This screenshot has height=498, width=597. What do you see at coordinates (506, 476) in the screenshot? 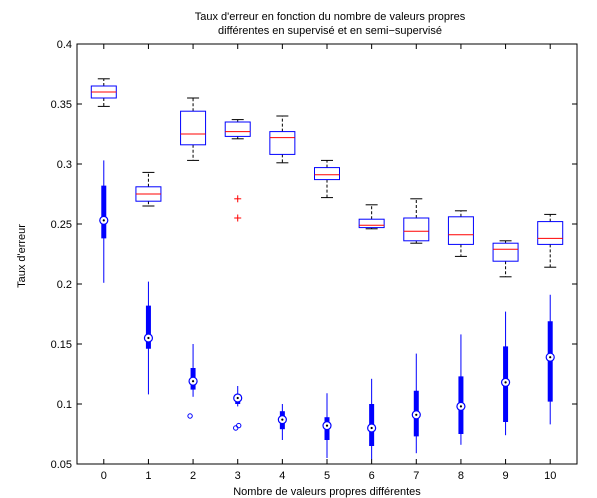
I see `x-tick-label: 9` at bounding box center [506, 476].